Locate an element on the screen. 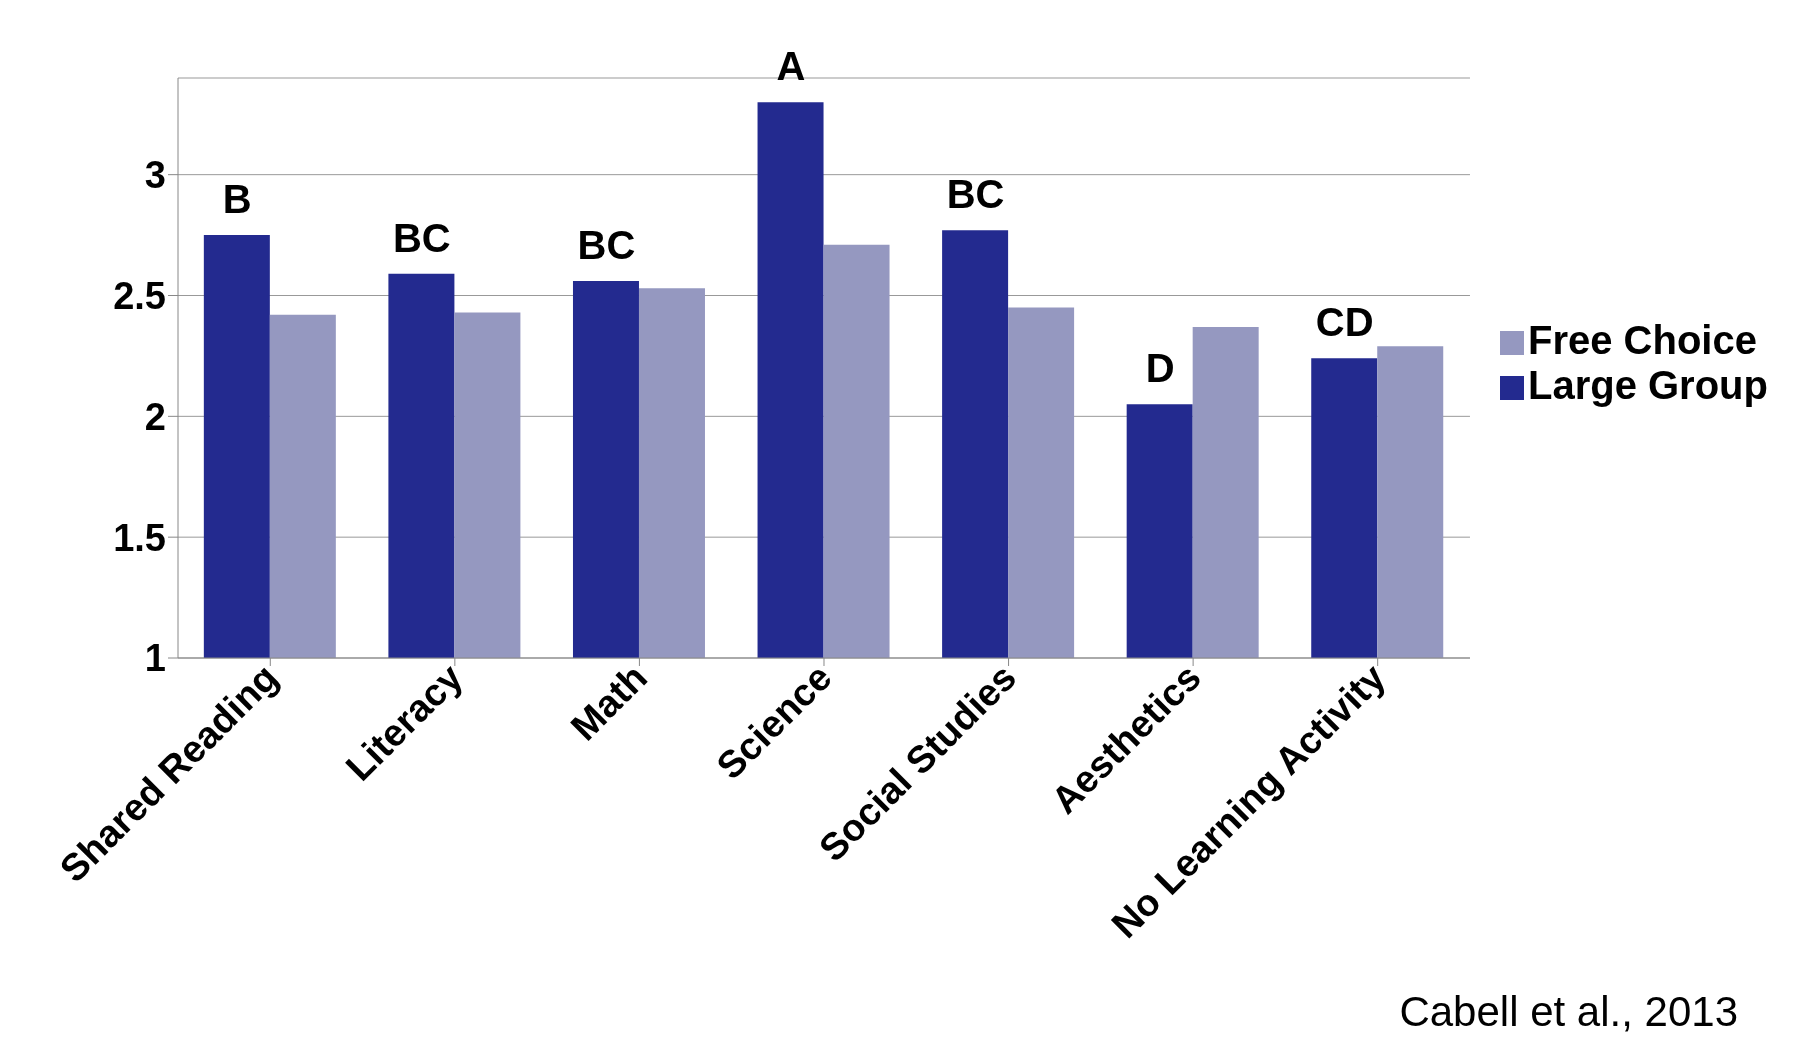 This screenshot has height=1047, width=1813. y-tick-label: 1.5 is located at coordinates (139, 537).